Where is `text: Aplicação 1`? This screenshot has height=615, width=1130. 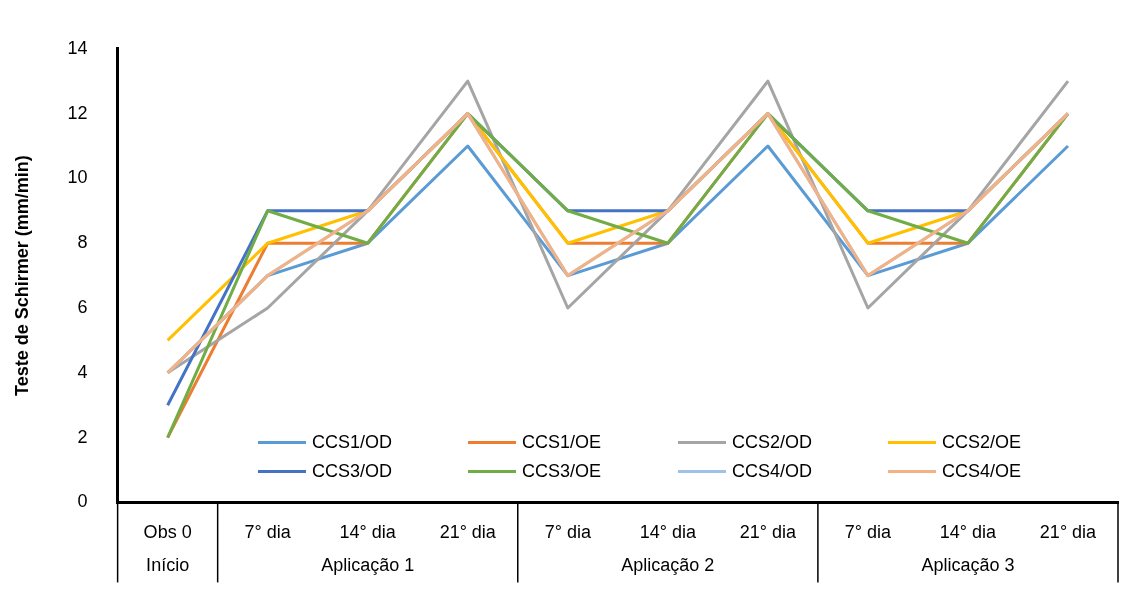 text: Aplicação 1 is located at coordinates (368, 565).